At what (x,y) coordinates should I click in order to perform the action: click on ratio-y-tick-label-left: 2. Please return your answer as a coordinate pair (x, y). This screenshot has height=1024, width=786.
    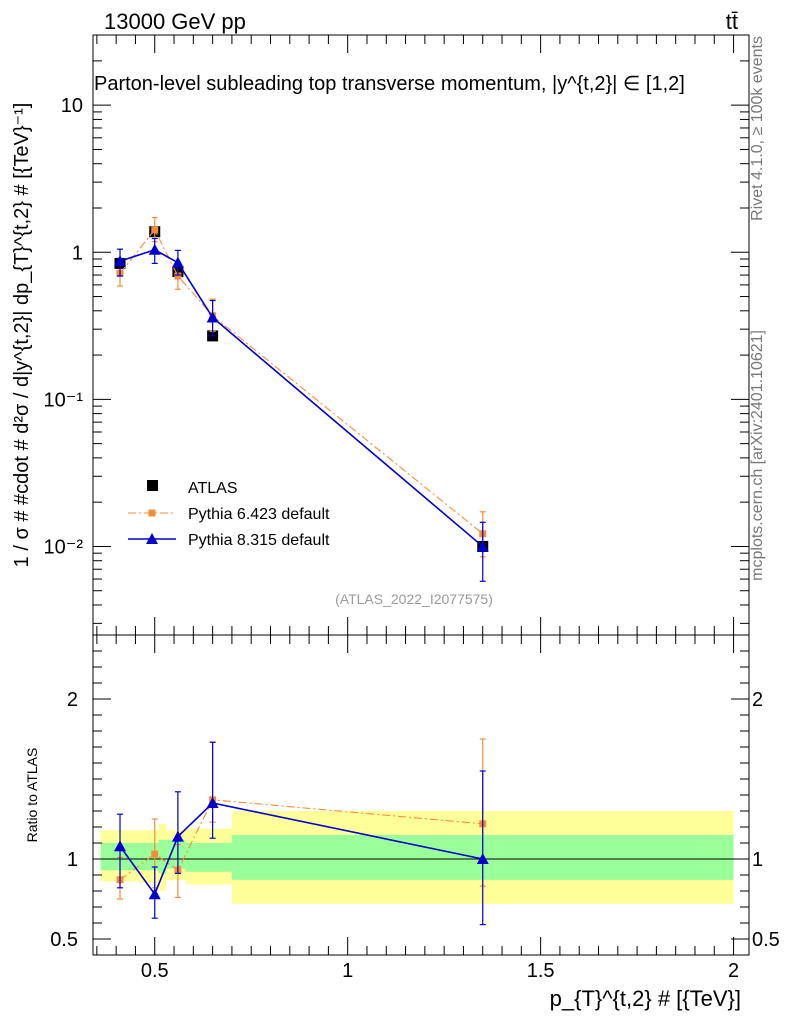
    Looking at the image, I should click on (72, 700).